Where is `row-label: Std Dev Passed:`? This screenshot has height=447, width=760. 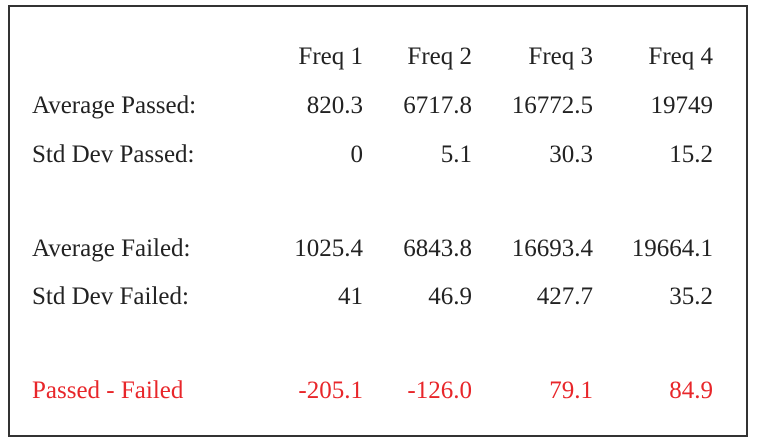
row-label: Std Dev Passed: is located at coordinates (113, 154).